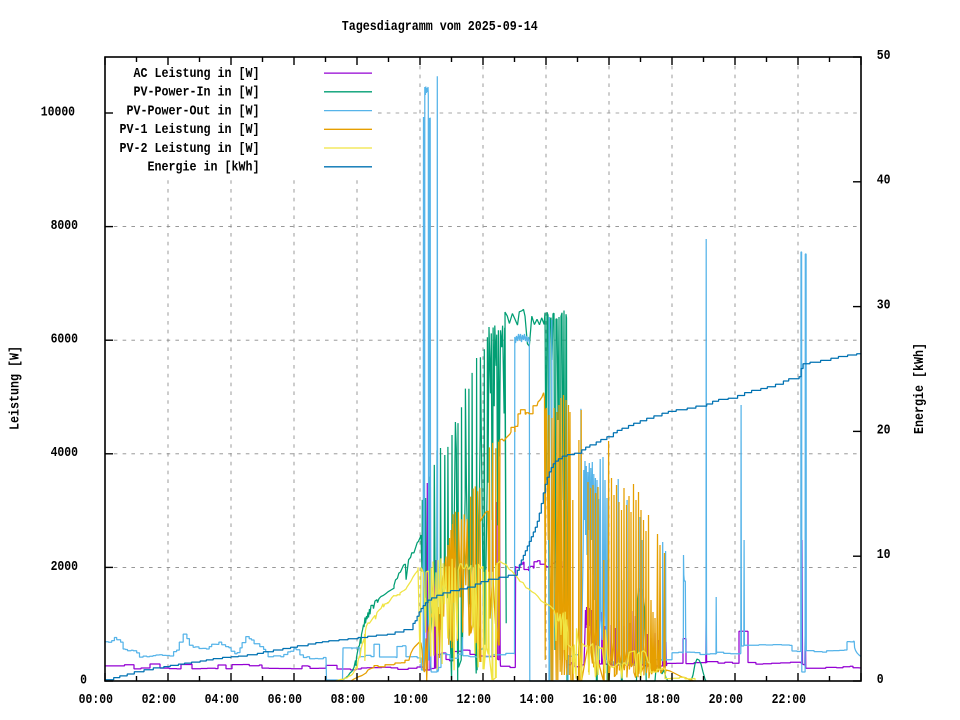  What do you see at coordinates (193, 111) in the screenshot?
I see `svg-text: PV-Power-Out in [W]` at bounding box center [193, 111].